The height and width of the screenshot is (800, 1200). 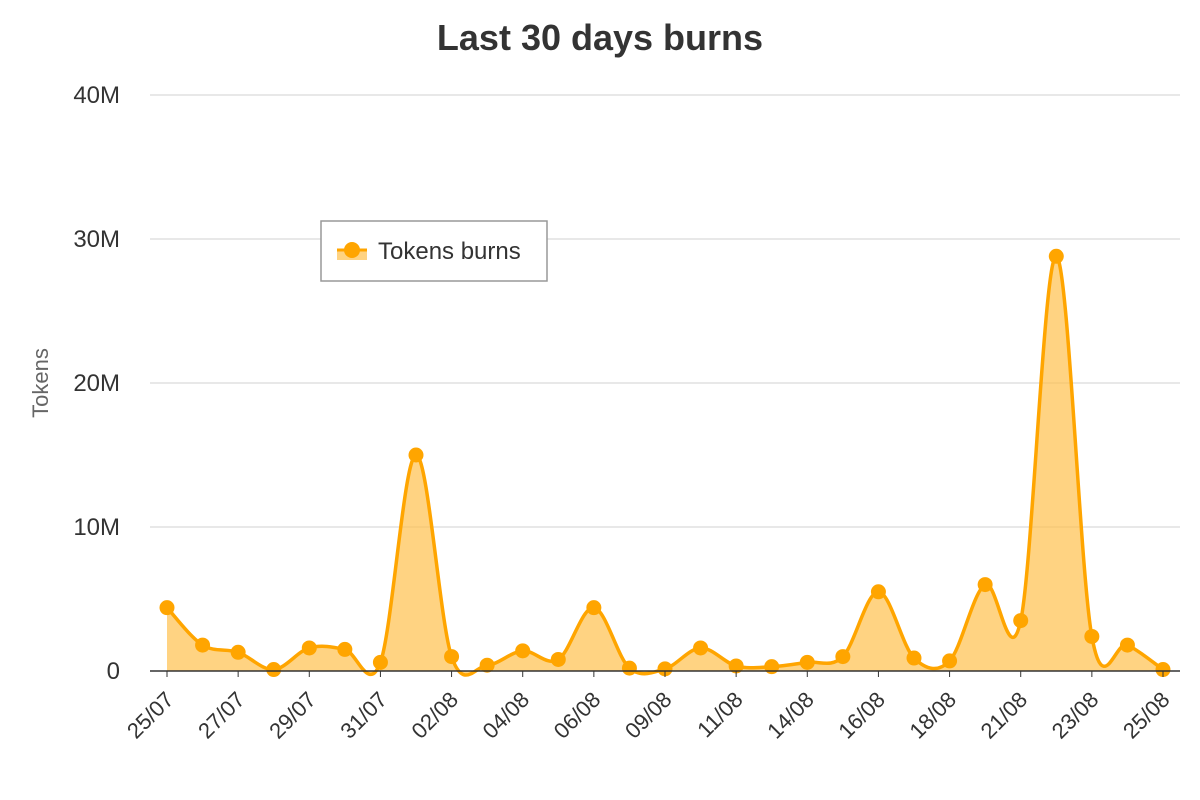 I want to click on x-tick-label: 14/08, so click(x=790, y=715).